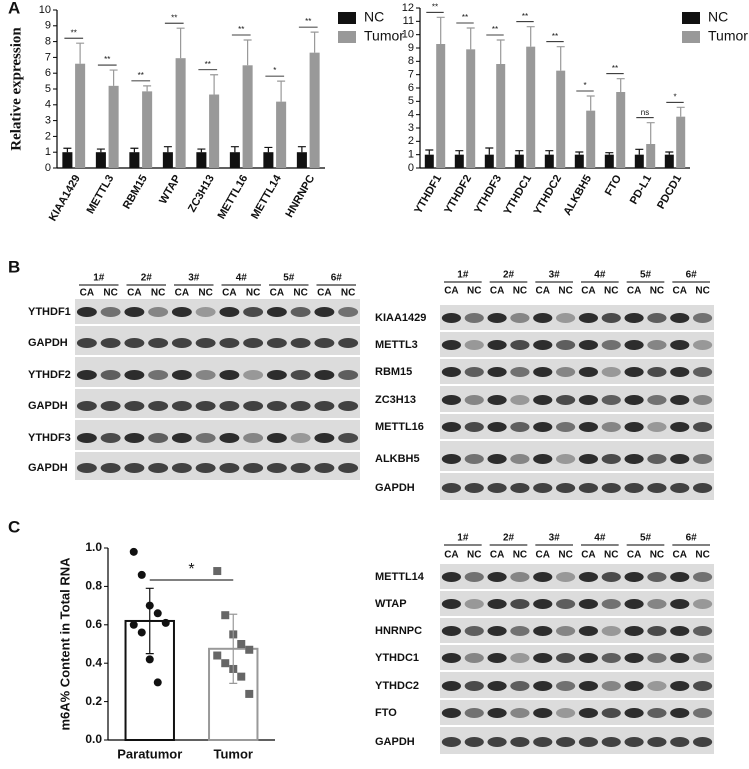 Image resolution: width=749 pixels, height=769 pixels. I want to click on y-tick-label: 0, so click(411, 168).